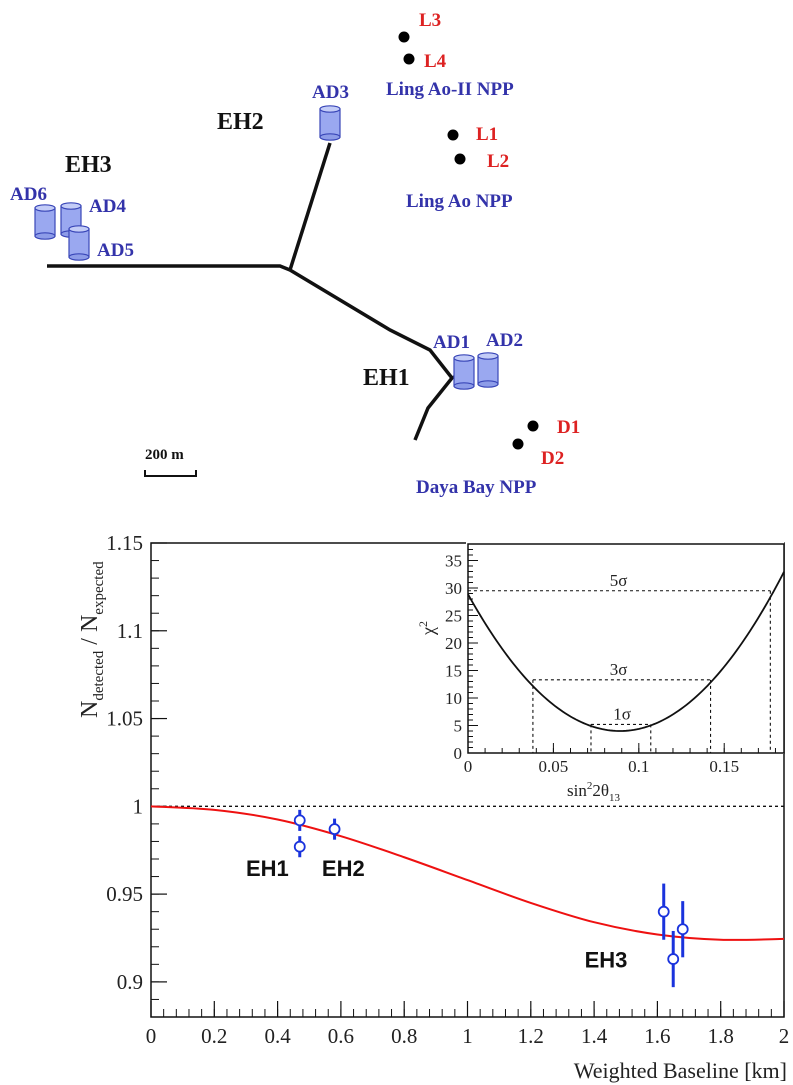 The height and width of the screenshot is (1085, 793). What do you see at coordinates (721, 1036) in the screenshot?
I see `main-x-tick-label: 1.8` at bounding box center [721, 1036].